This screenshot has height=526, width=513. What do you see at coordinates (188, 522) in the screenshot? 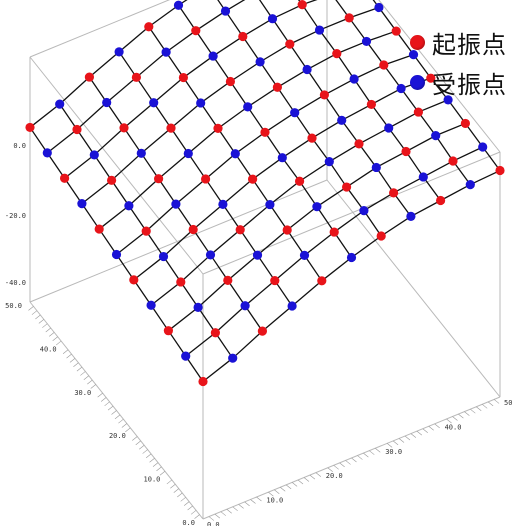
I see `y-tick-label: 0.0` at bounding box center [188, 522].